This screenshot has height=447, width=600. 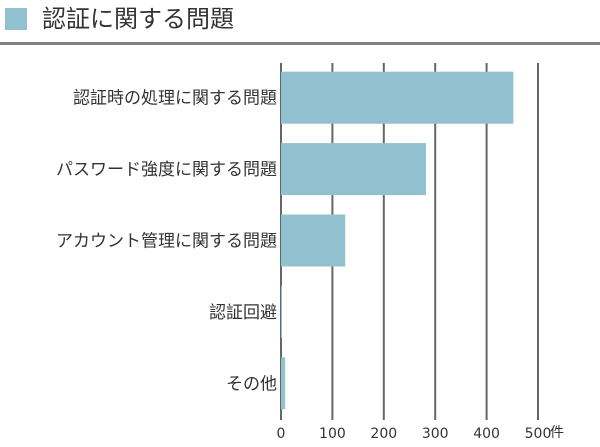 I want to click on title-divider, so click(x=300, y=43).